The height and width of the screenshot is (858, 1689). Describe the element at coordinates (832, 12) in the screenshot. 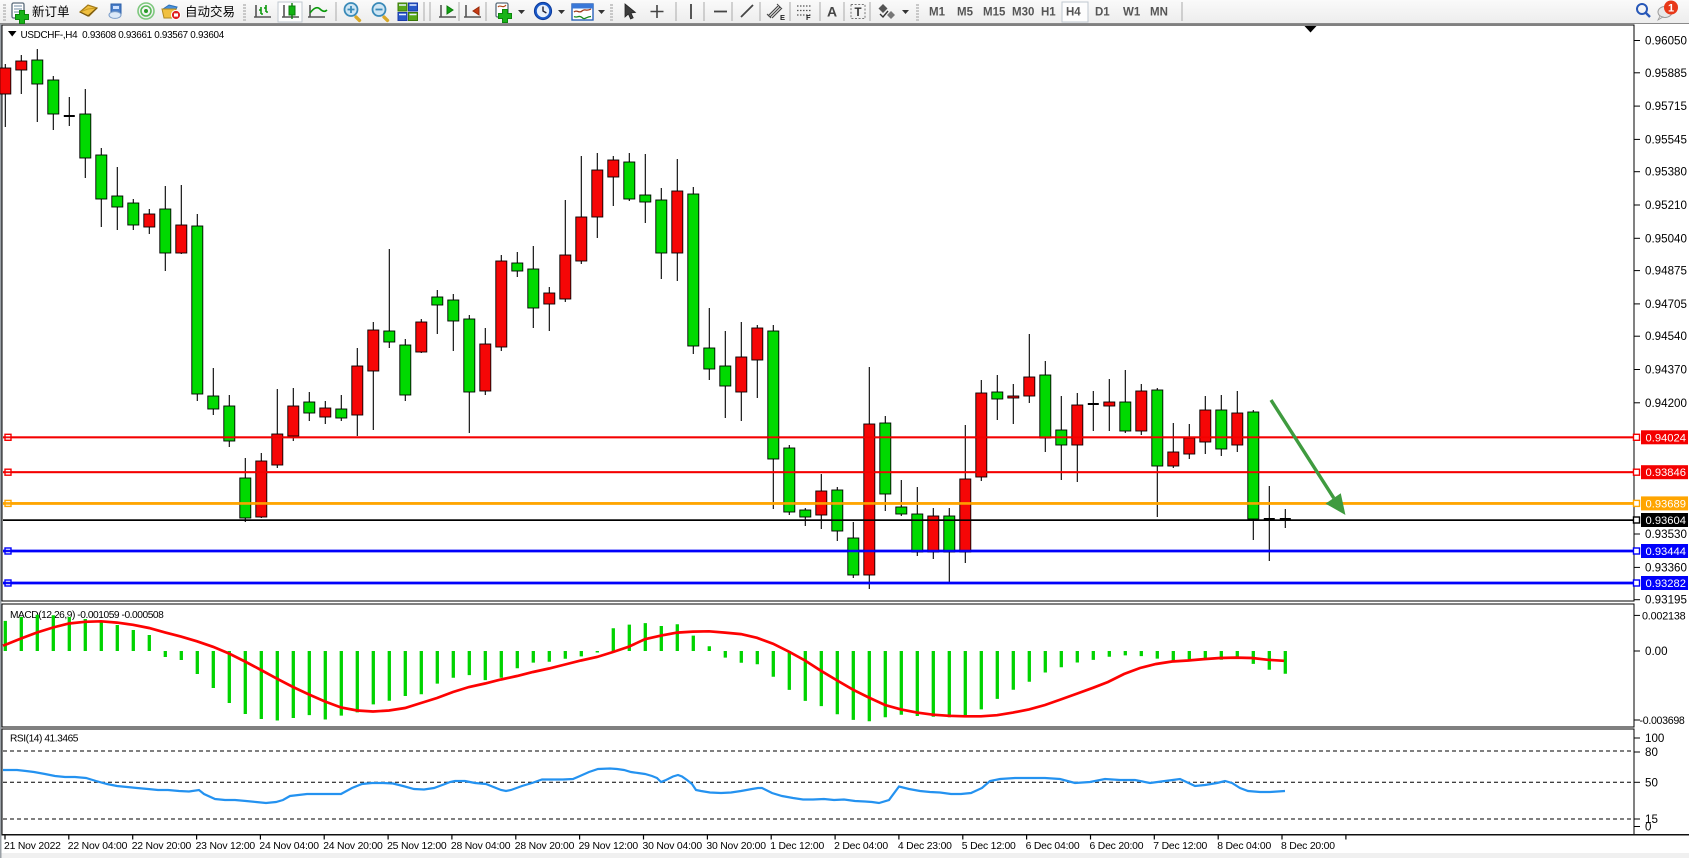

I see `svg-text: A` at that location.